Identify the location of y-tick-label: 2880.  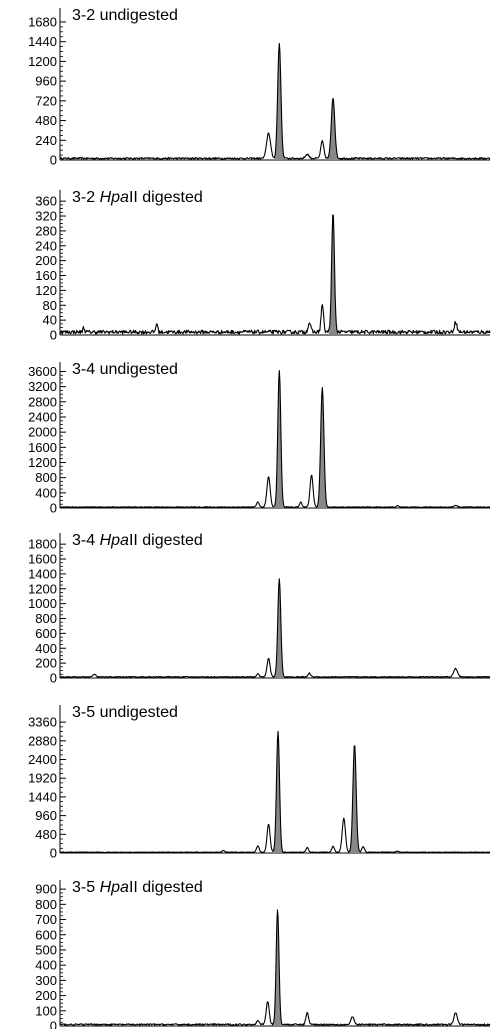
(42, 740).